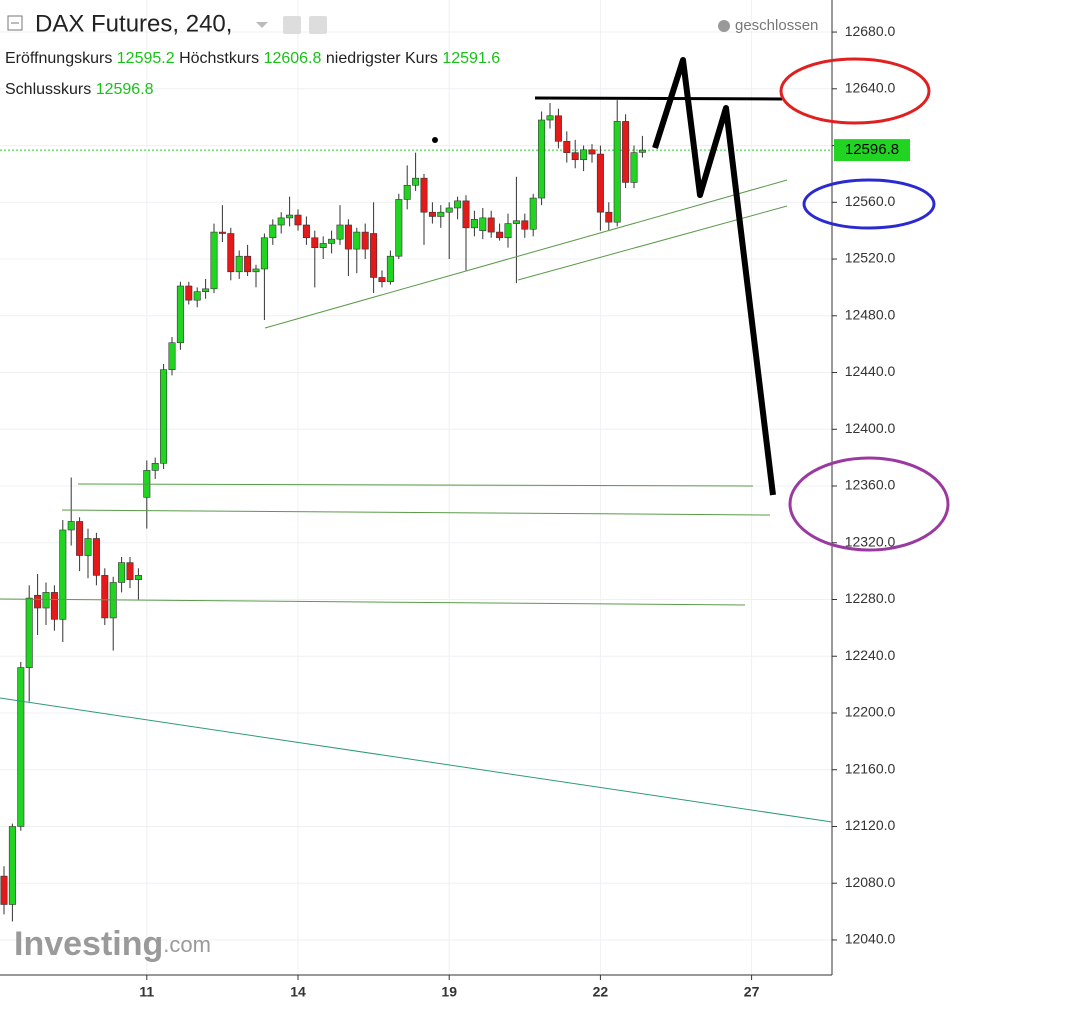 The height and width of the screenshot is (1011, 1073). Describe the element at coordinates (658, 98) in the screenshot. I see `resistance-line` at that location.